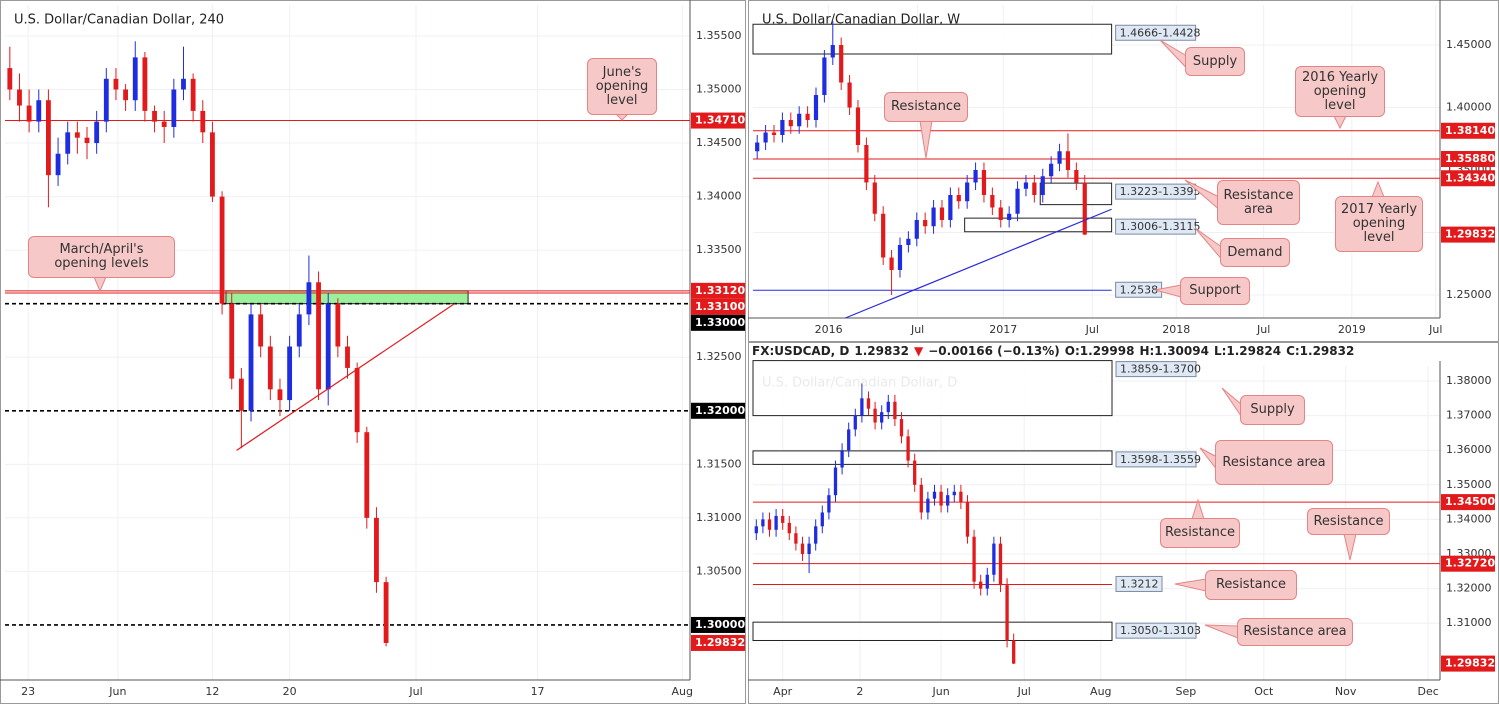  I want to click on x-tick-label: 2, so click(859, 691).